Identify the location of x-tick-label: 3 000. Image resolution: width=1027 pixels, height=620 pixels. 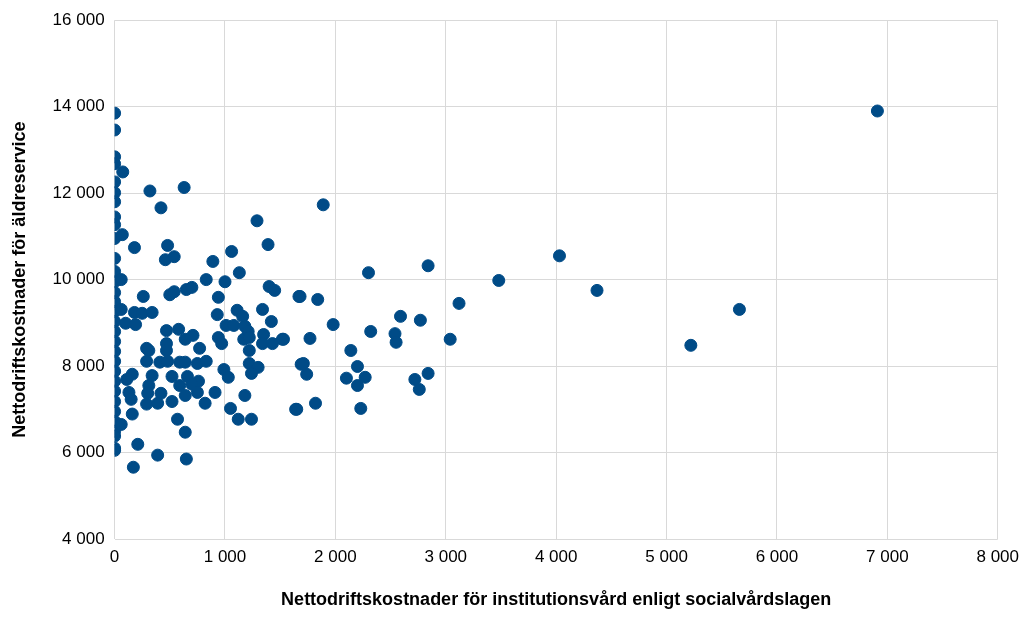
(446, 556).